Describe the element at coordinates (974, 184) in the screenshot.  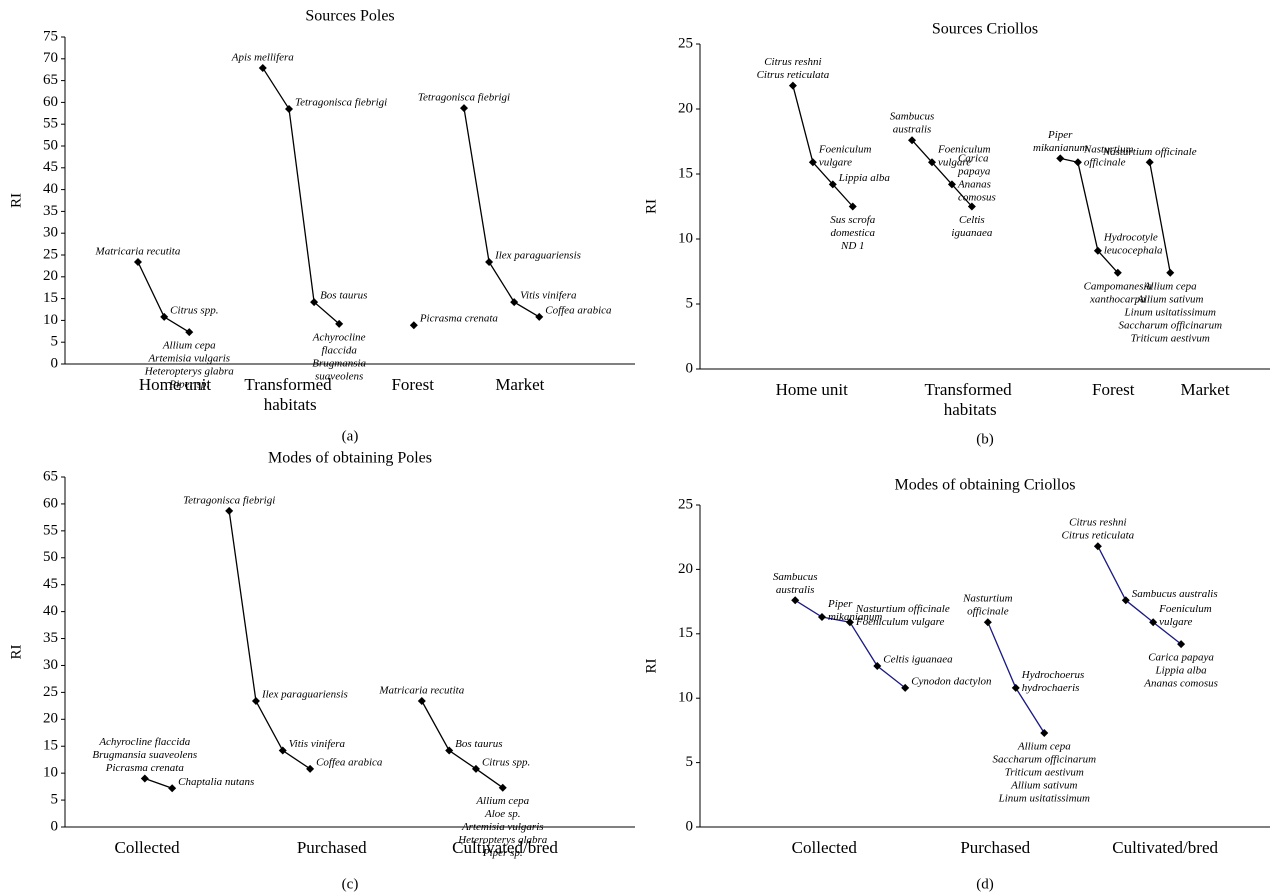
I see `point-label: Ananas` at that location.